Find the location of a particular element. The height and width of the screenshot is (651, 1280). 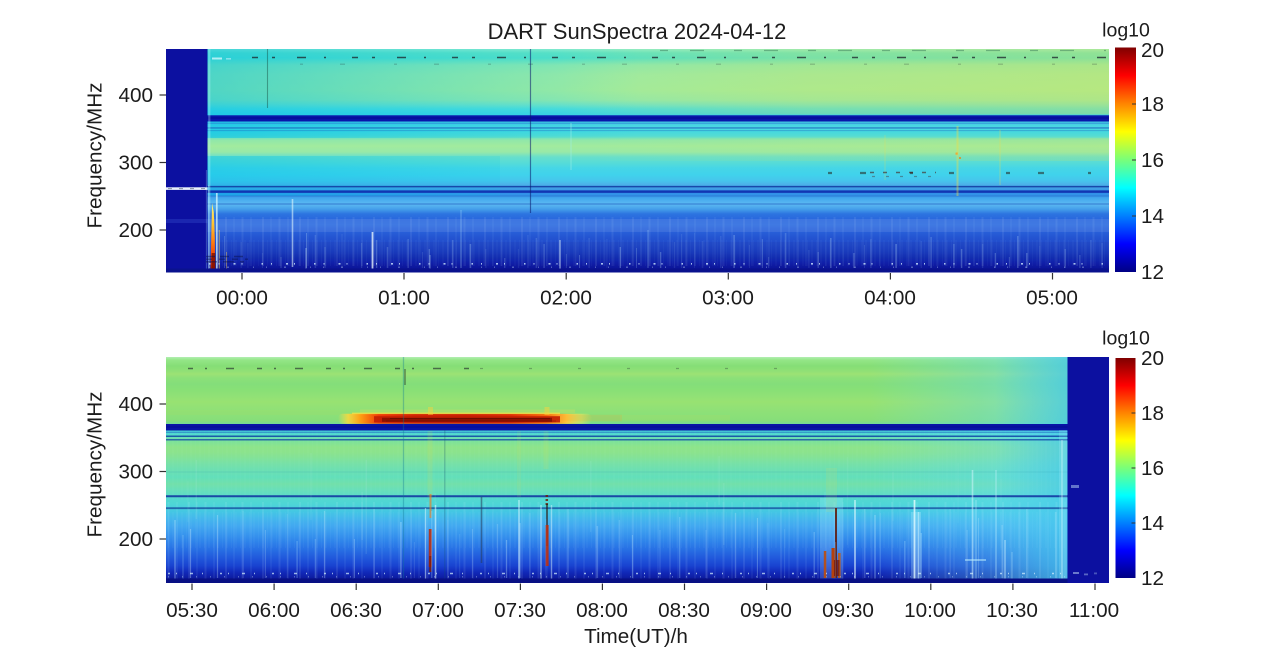

svg-text: 06:30 is located at coordinates (356, 610).